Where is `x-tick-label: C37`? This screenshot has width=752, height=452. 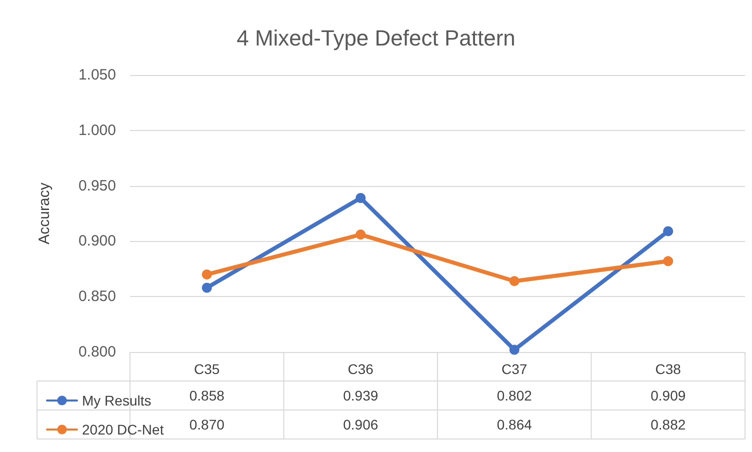 x-tick-label: C37 is located at coordinates (515, 369).